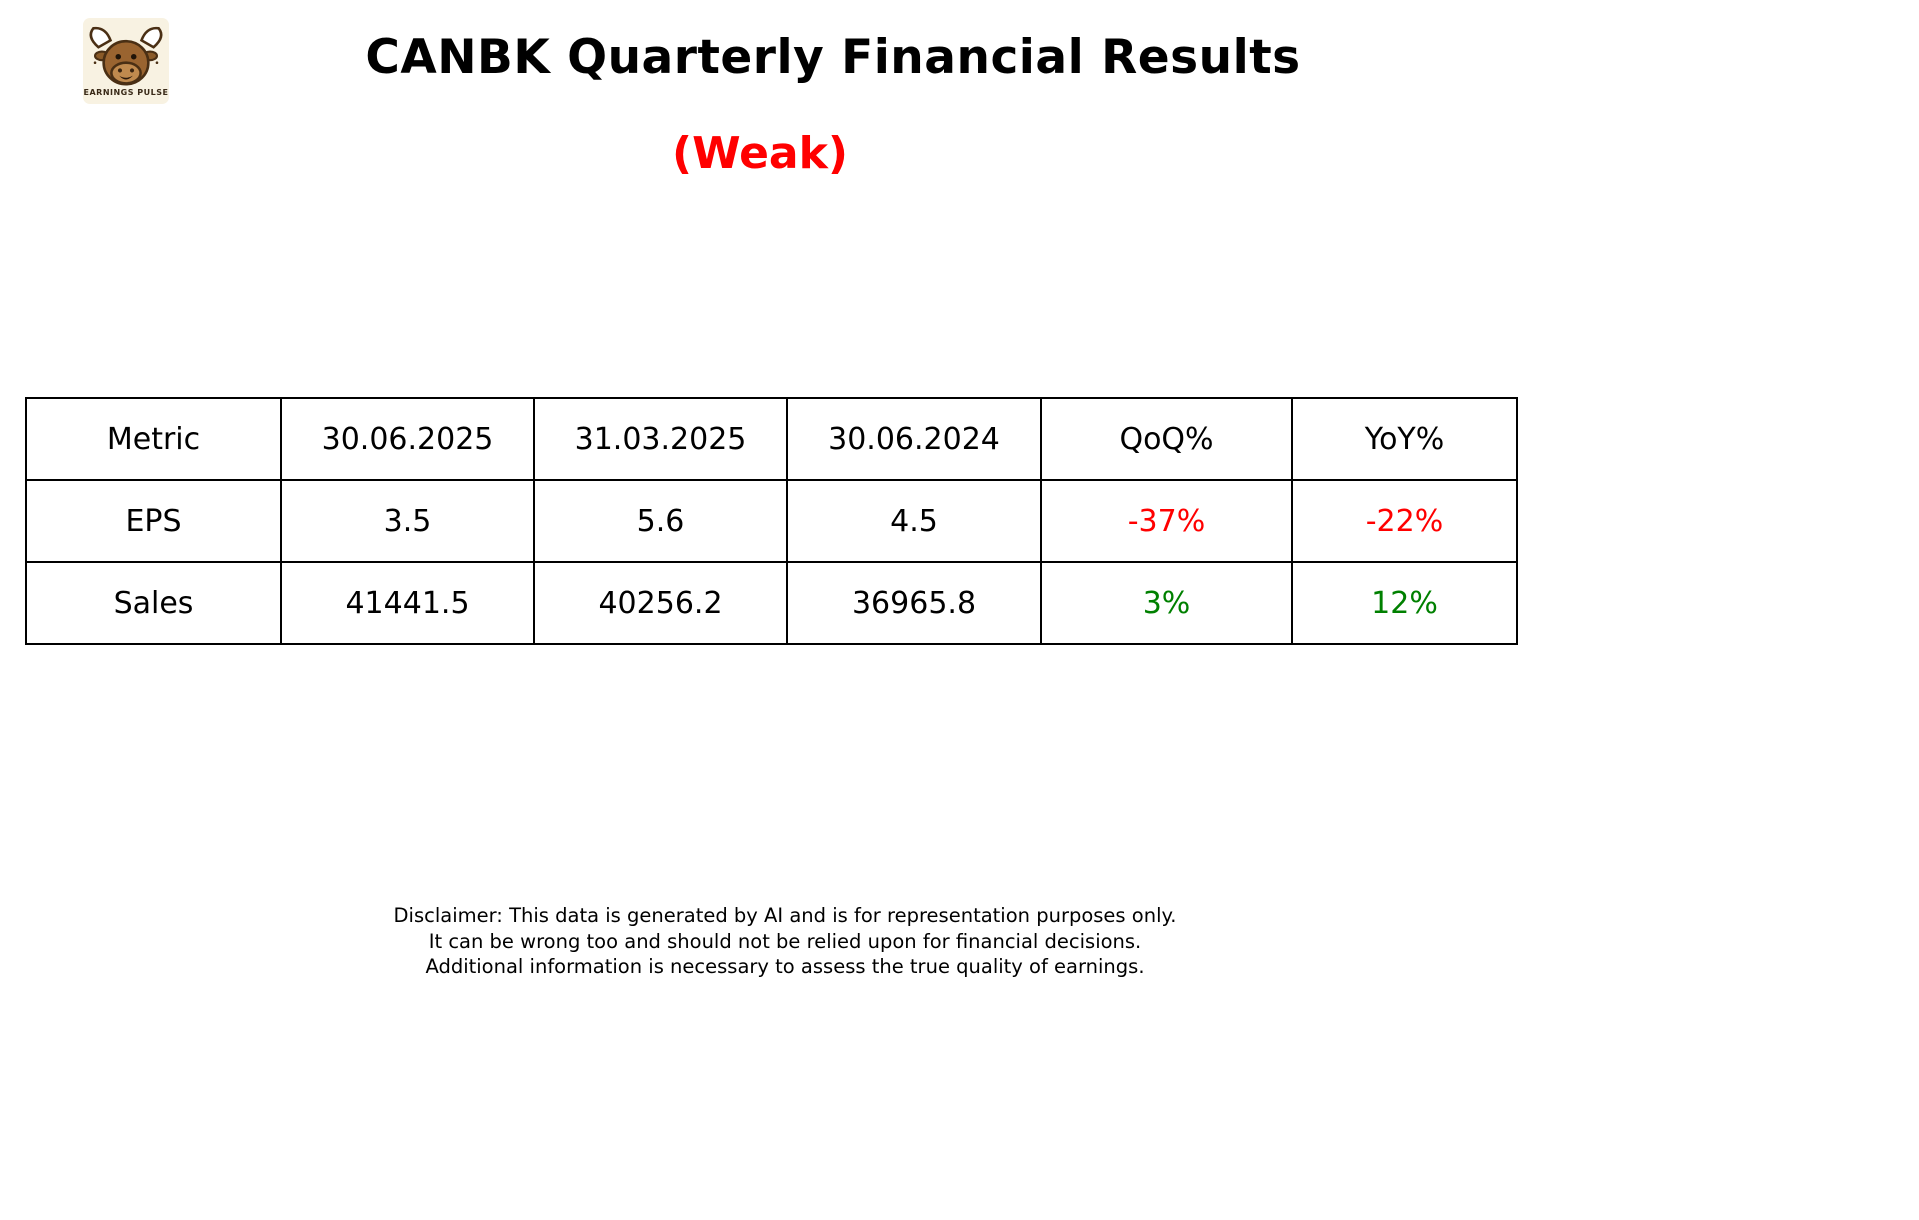 The image size is (1919, 1220). I want to click on header-yoy: YoY%, so click(1404, 439).